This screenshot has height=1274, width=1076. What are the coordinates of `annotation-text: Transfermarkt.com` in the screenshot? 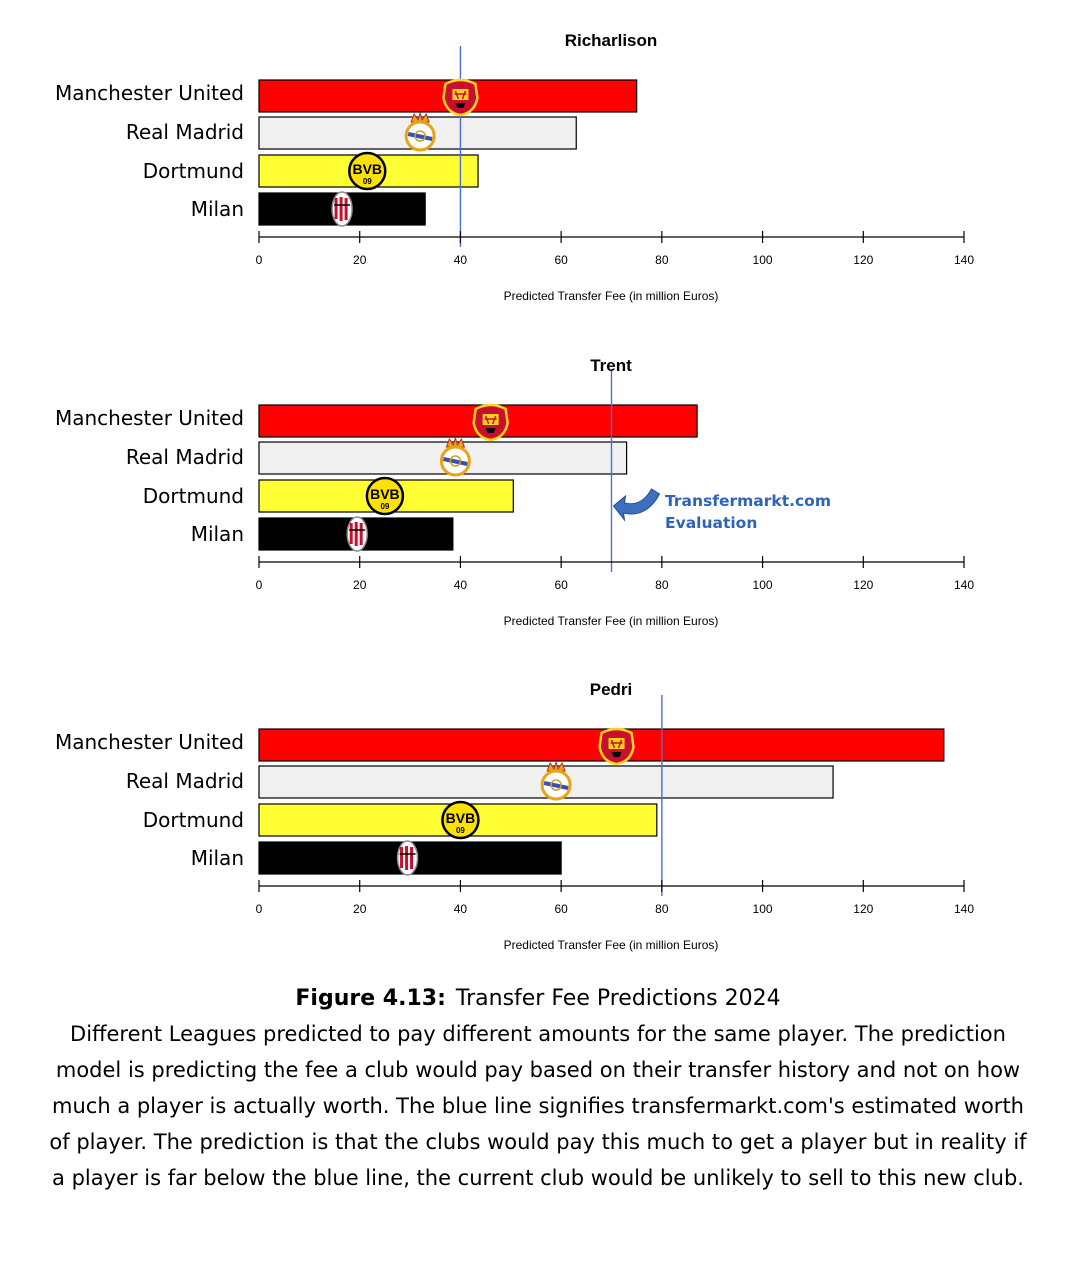 It's located at (748, 501).